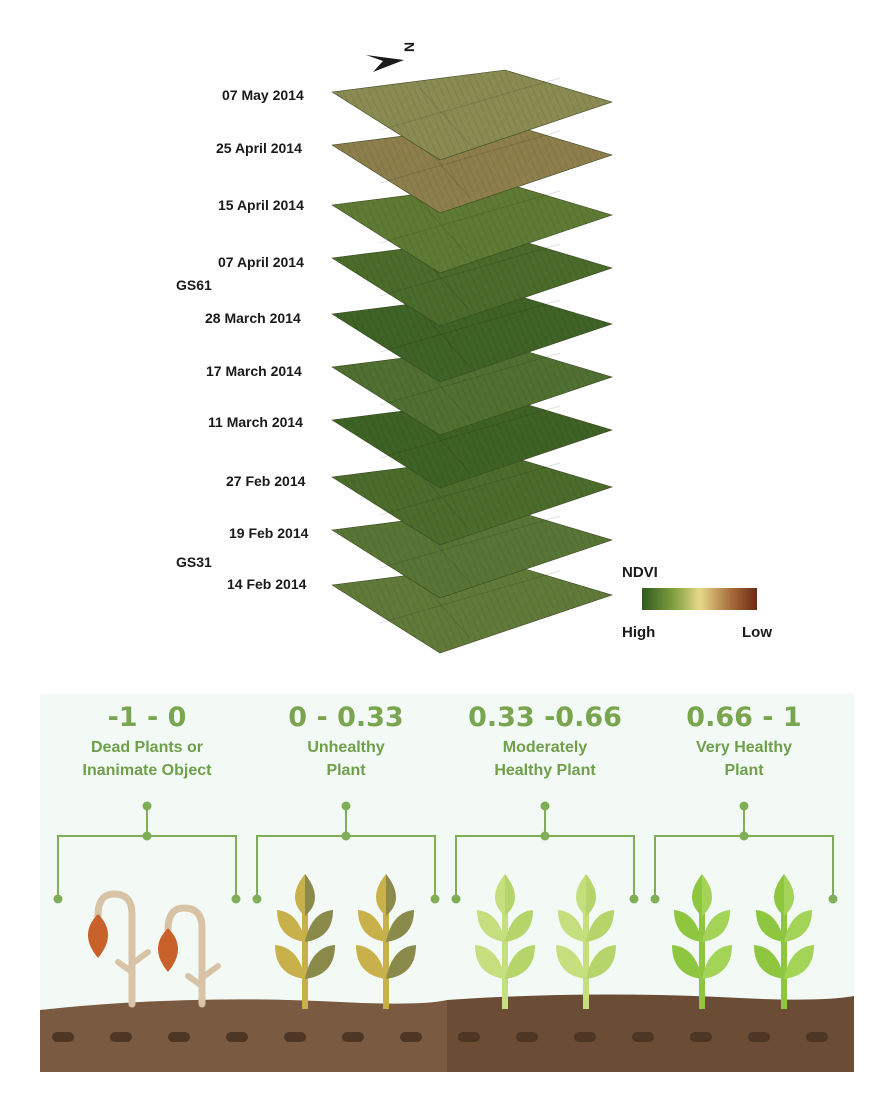 The height and width of the screenshot is (1098, 888). I want to click on category-description: Inanimate Object, so click(147, 770).